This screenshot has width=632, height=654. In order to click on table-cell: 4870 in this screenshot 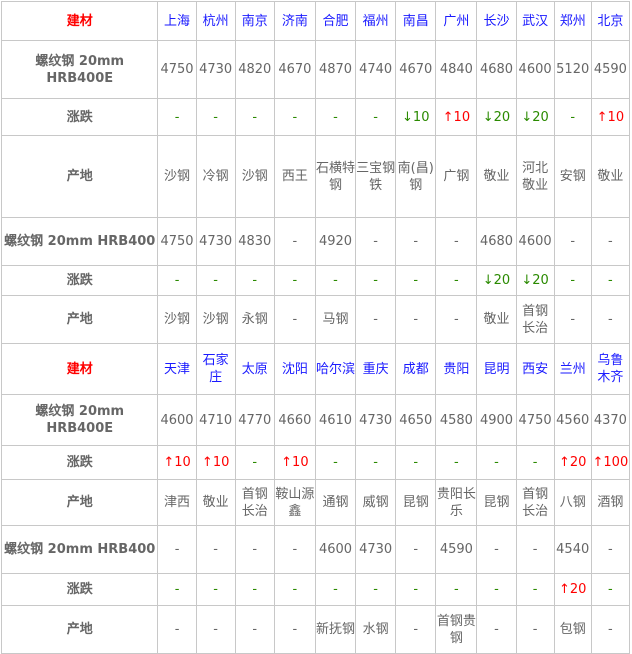, I will do `click(335, 69)`.